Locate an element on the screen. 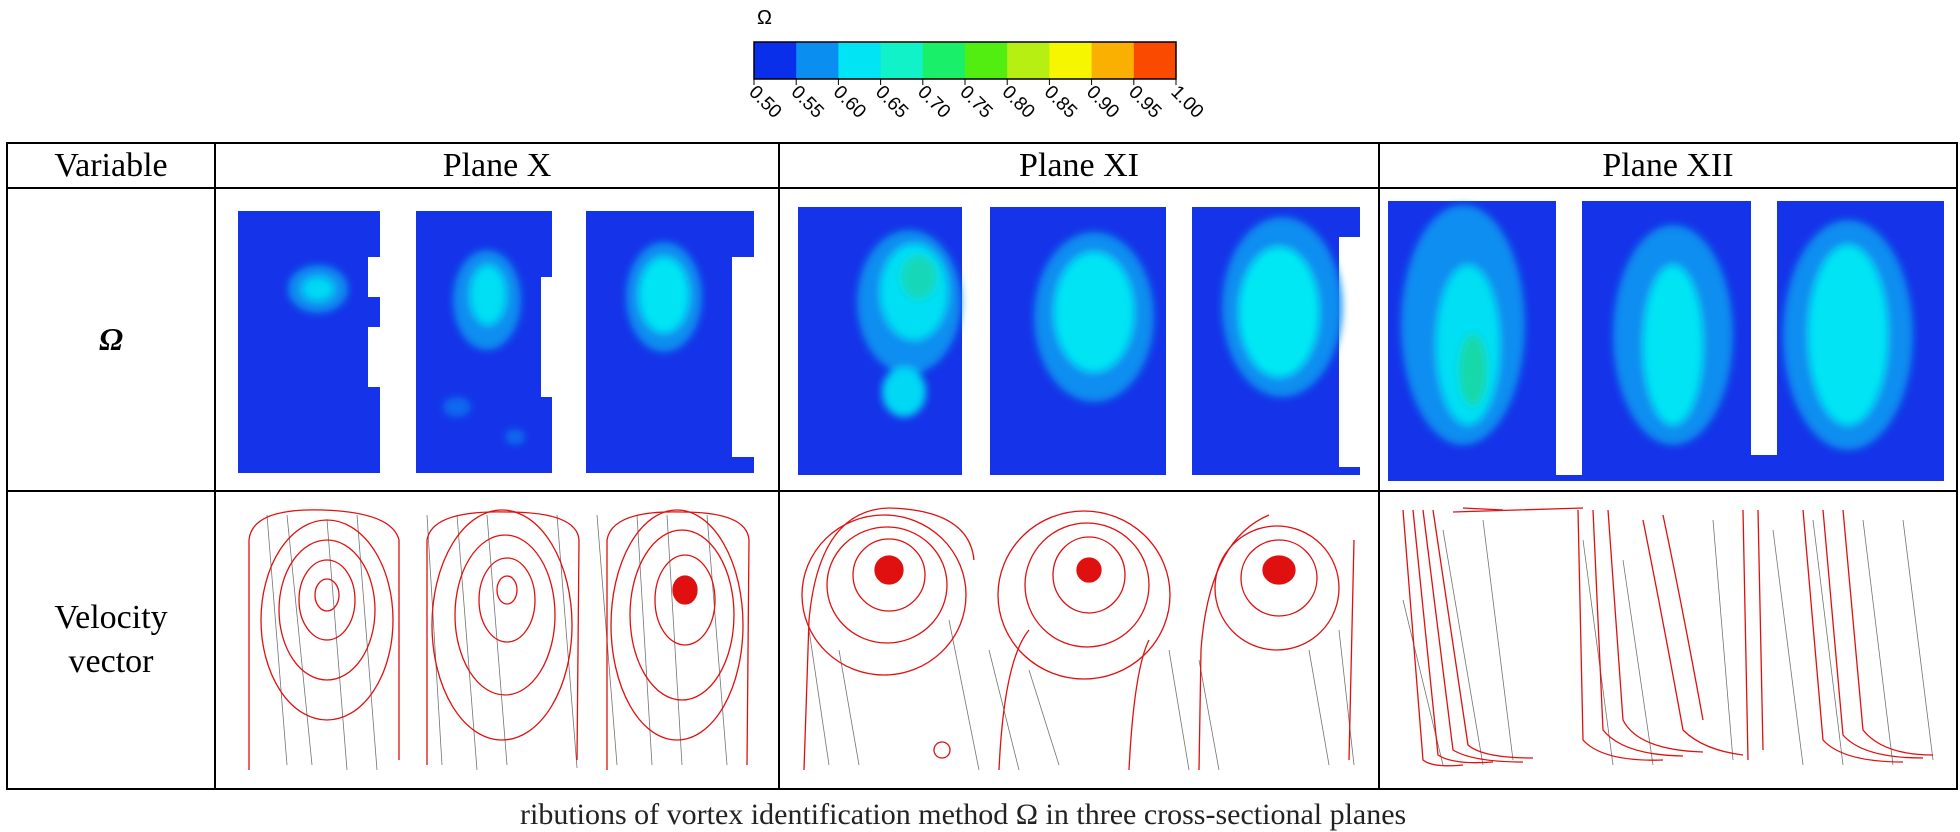  velocity-vector-plane-x is located at coordinates (497, 640).